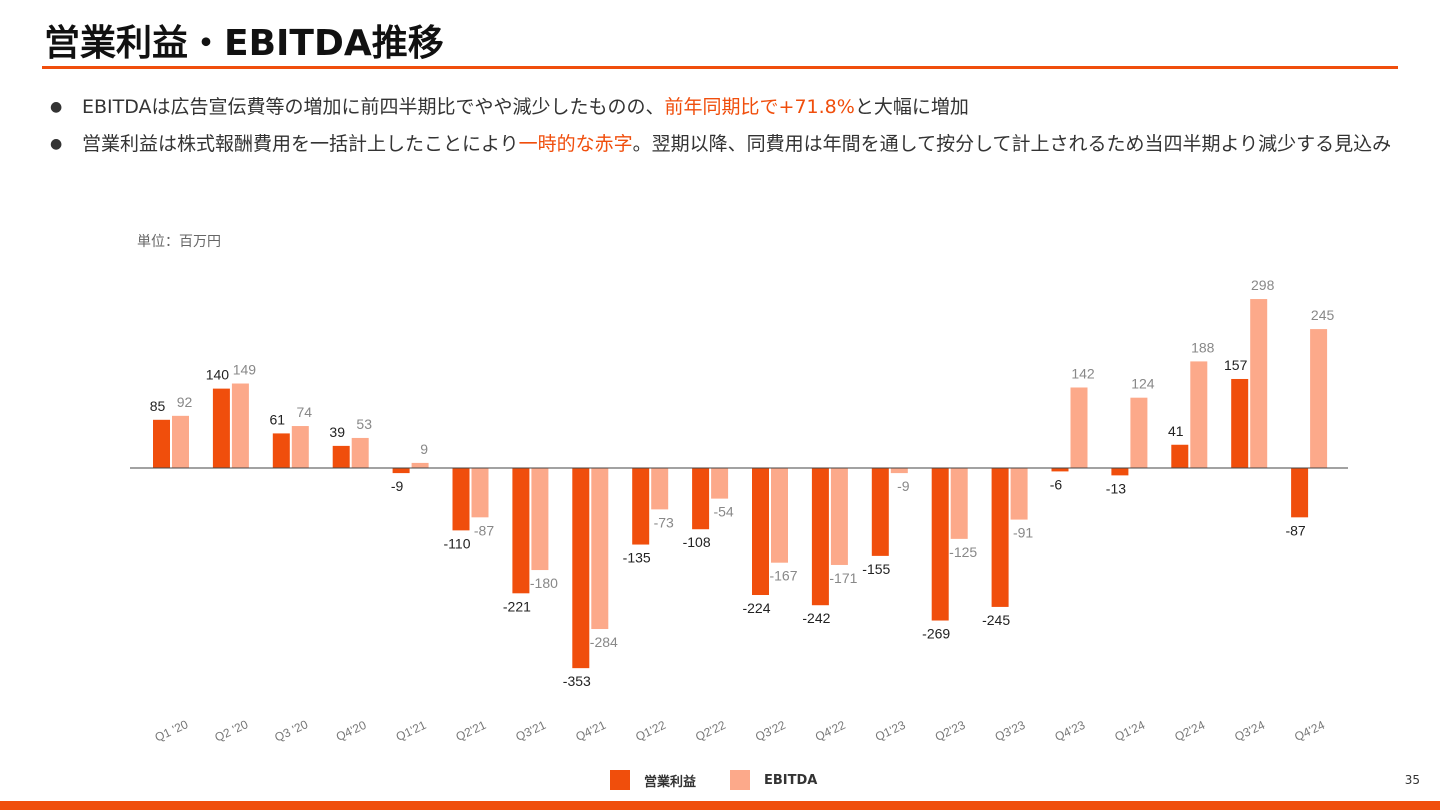  Describe the element at coordinates (697, 542) in the screenshot. I see `op-profit-data-label: -108` at that location.